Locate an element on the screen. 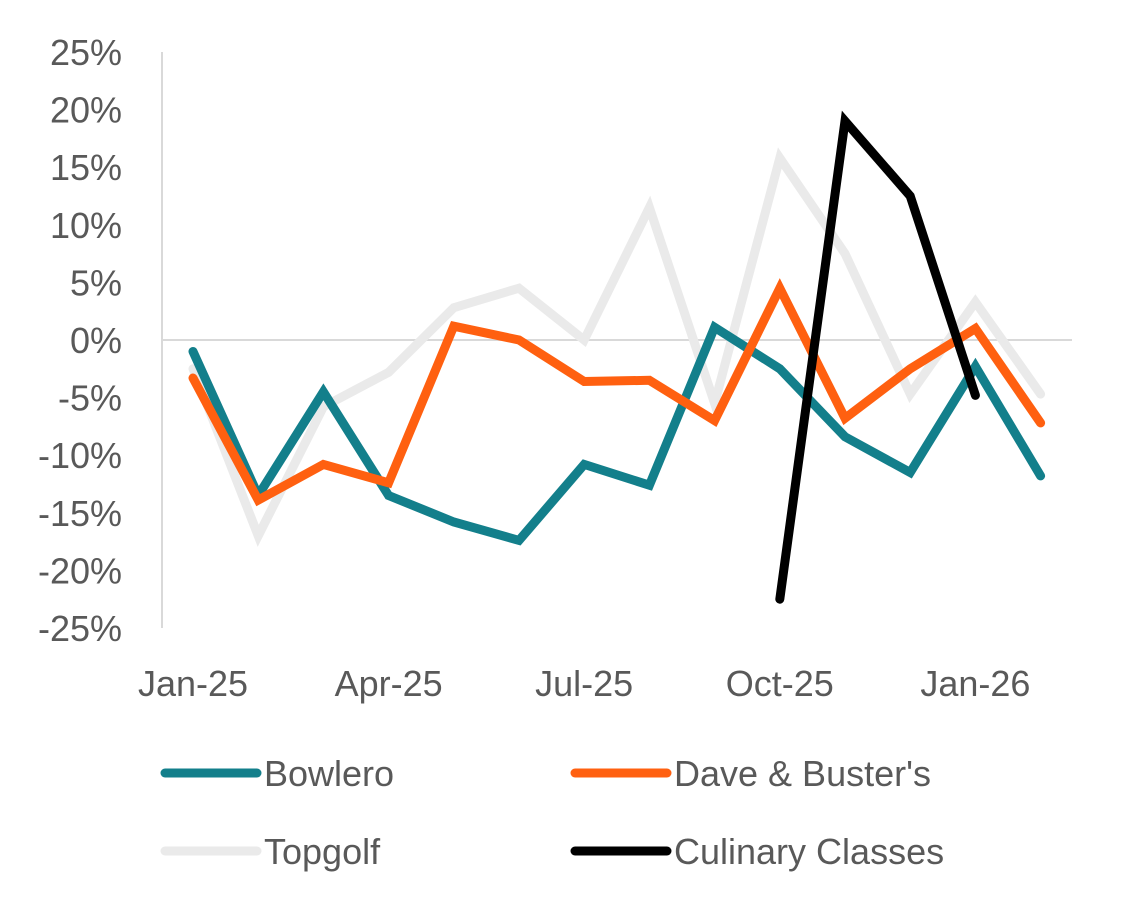 Image resolution: width=1132 pixels, height=921 pixels. legend-item-topgolf: Topgolf is located at coordinates (270, 851).